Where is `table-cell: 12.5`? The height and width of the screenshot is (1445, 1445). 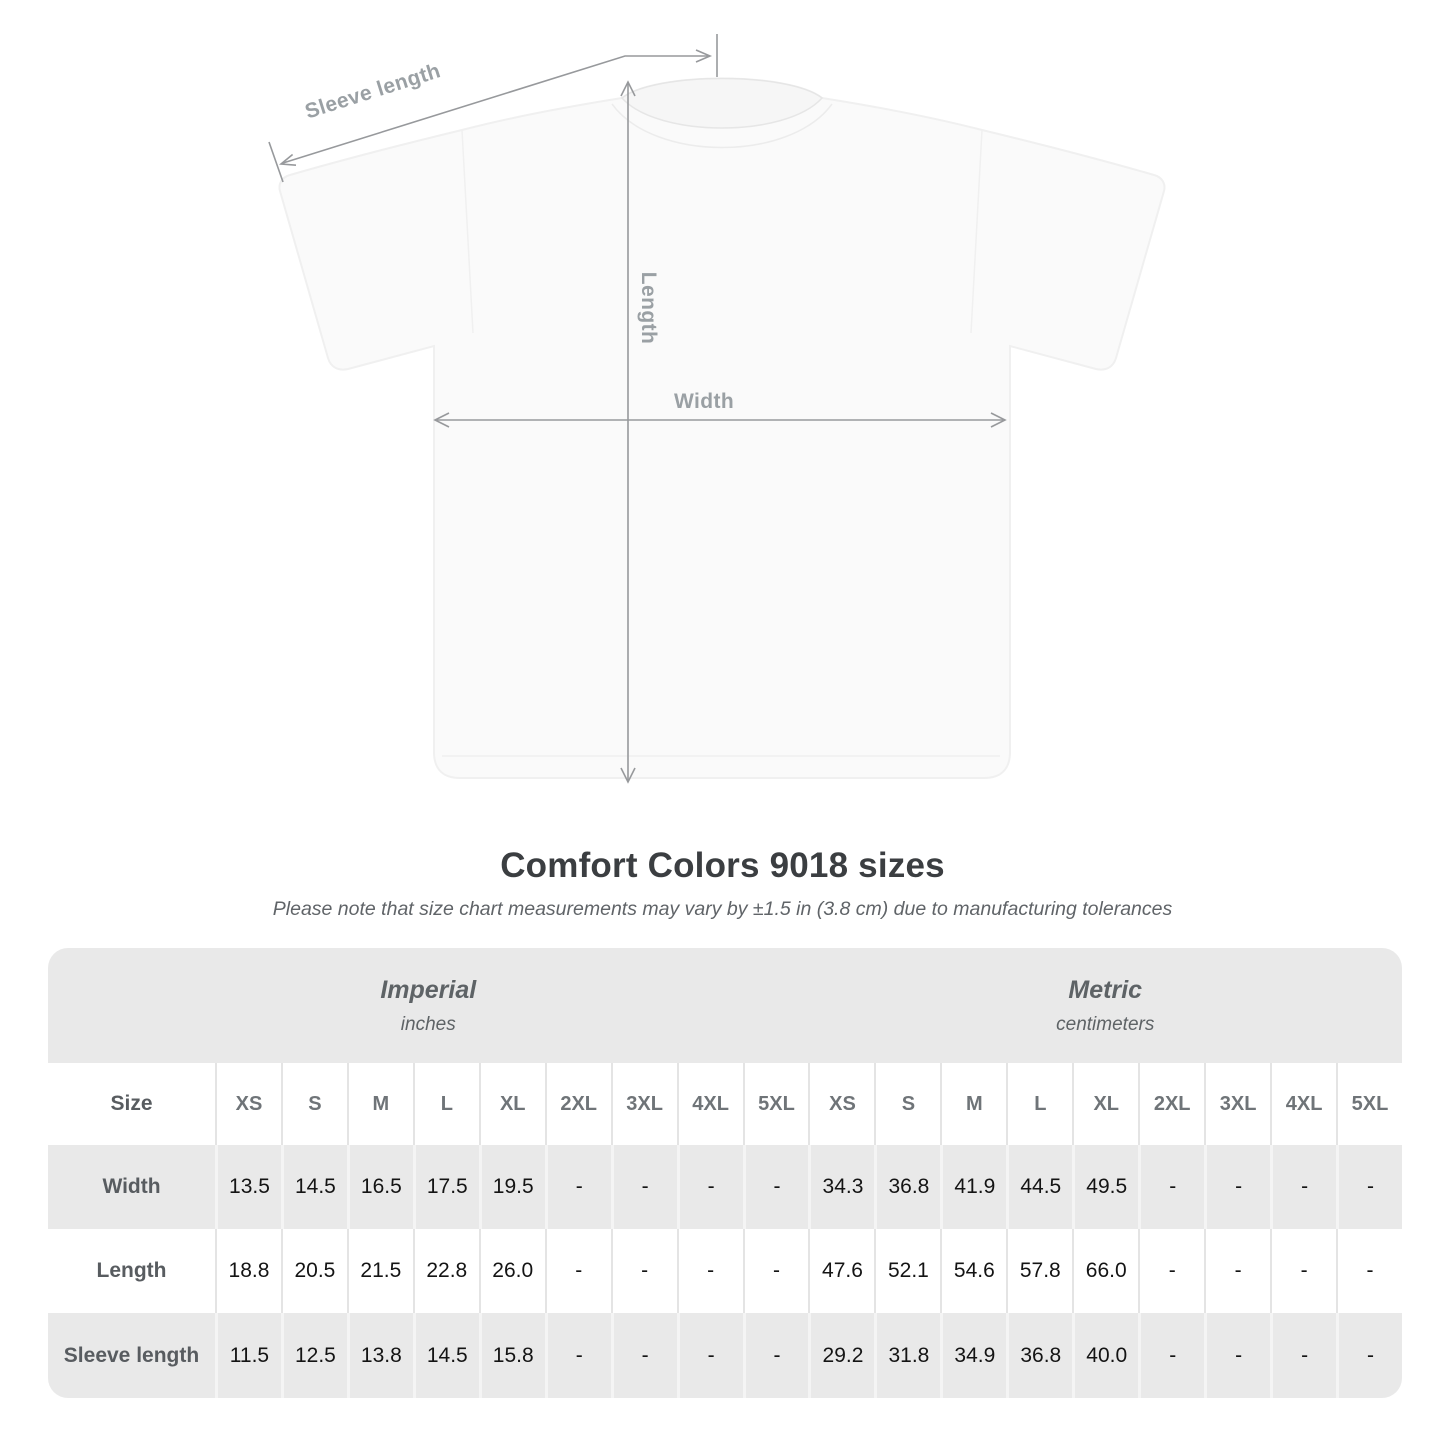 table-cell: 12.5 is located at coordinates (313, 1355).